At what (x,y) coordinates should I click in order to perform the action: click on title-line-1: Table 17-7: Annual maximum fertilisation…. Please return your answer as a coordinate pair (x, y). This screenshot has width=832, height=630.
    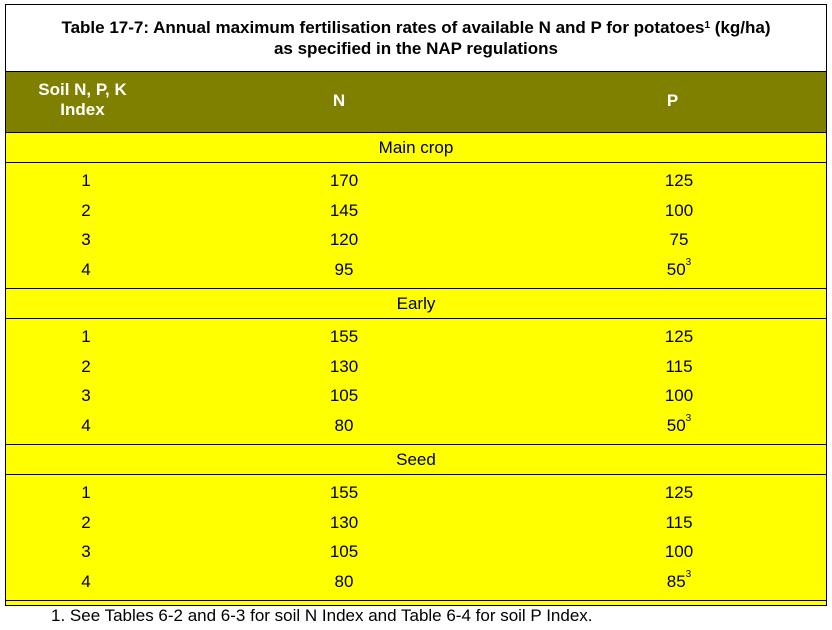
    Looking at the image, I should click on (416, 27).